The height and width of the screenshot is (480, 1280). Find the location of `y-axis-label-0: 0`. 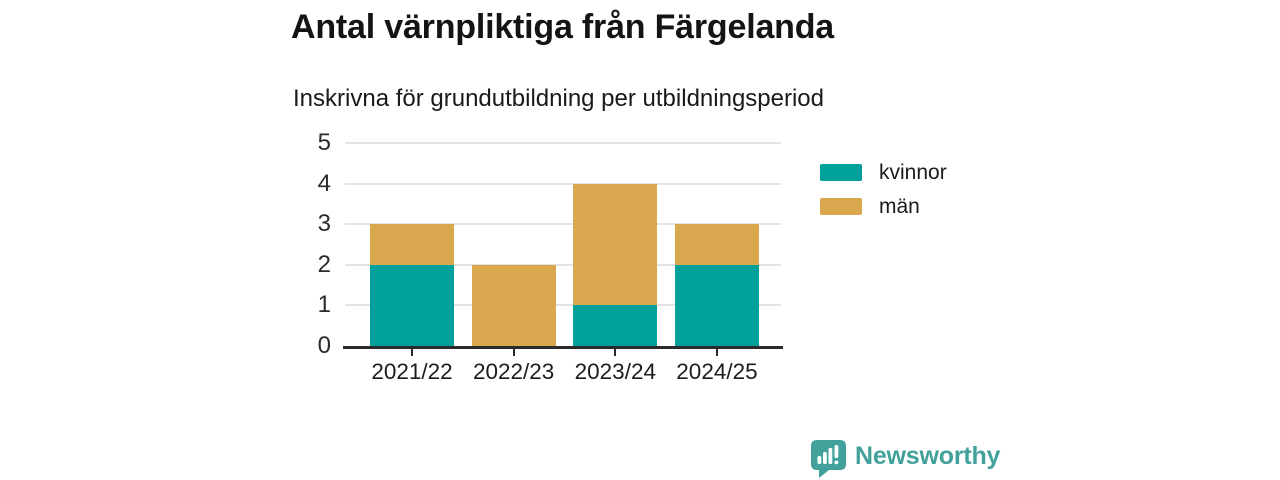

y-axis-label-0: 0 is located at coordinates (324, 345).